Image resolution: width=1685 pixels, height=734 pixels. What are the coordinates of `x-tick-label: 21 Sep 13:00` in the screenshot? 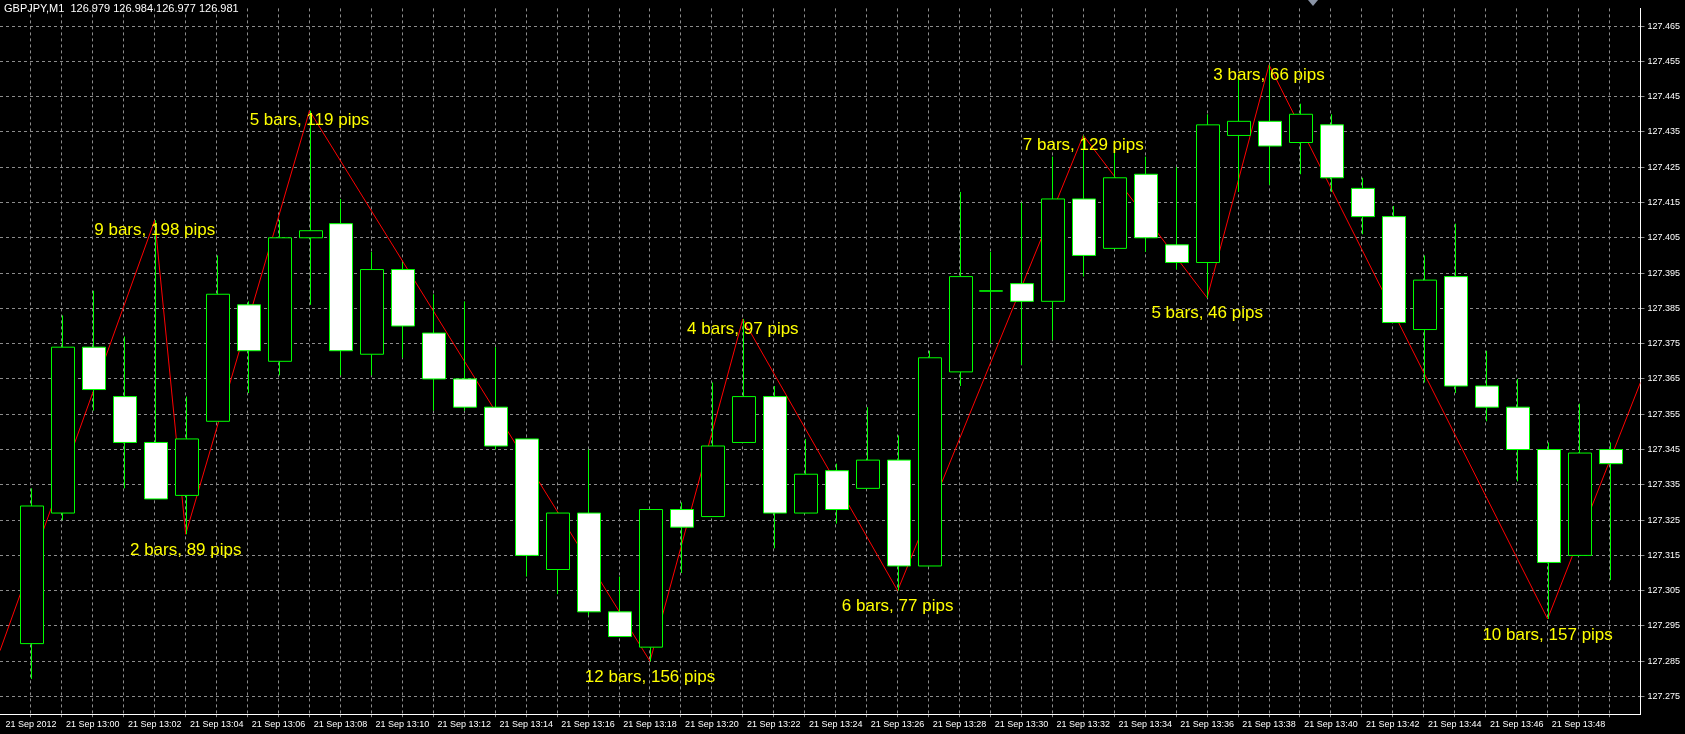 It's located at (93, 724).